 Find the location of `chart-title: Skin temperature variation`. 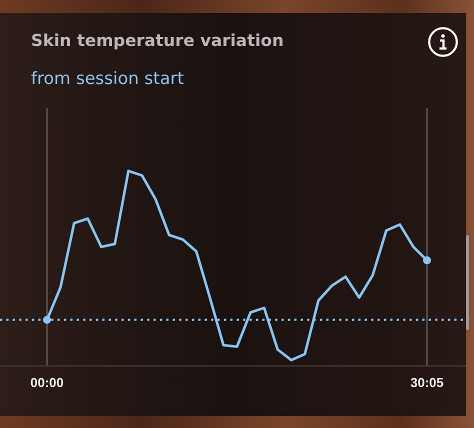

chart-title: Skin temperature variation is located at coordinates (157, 41).